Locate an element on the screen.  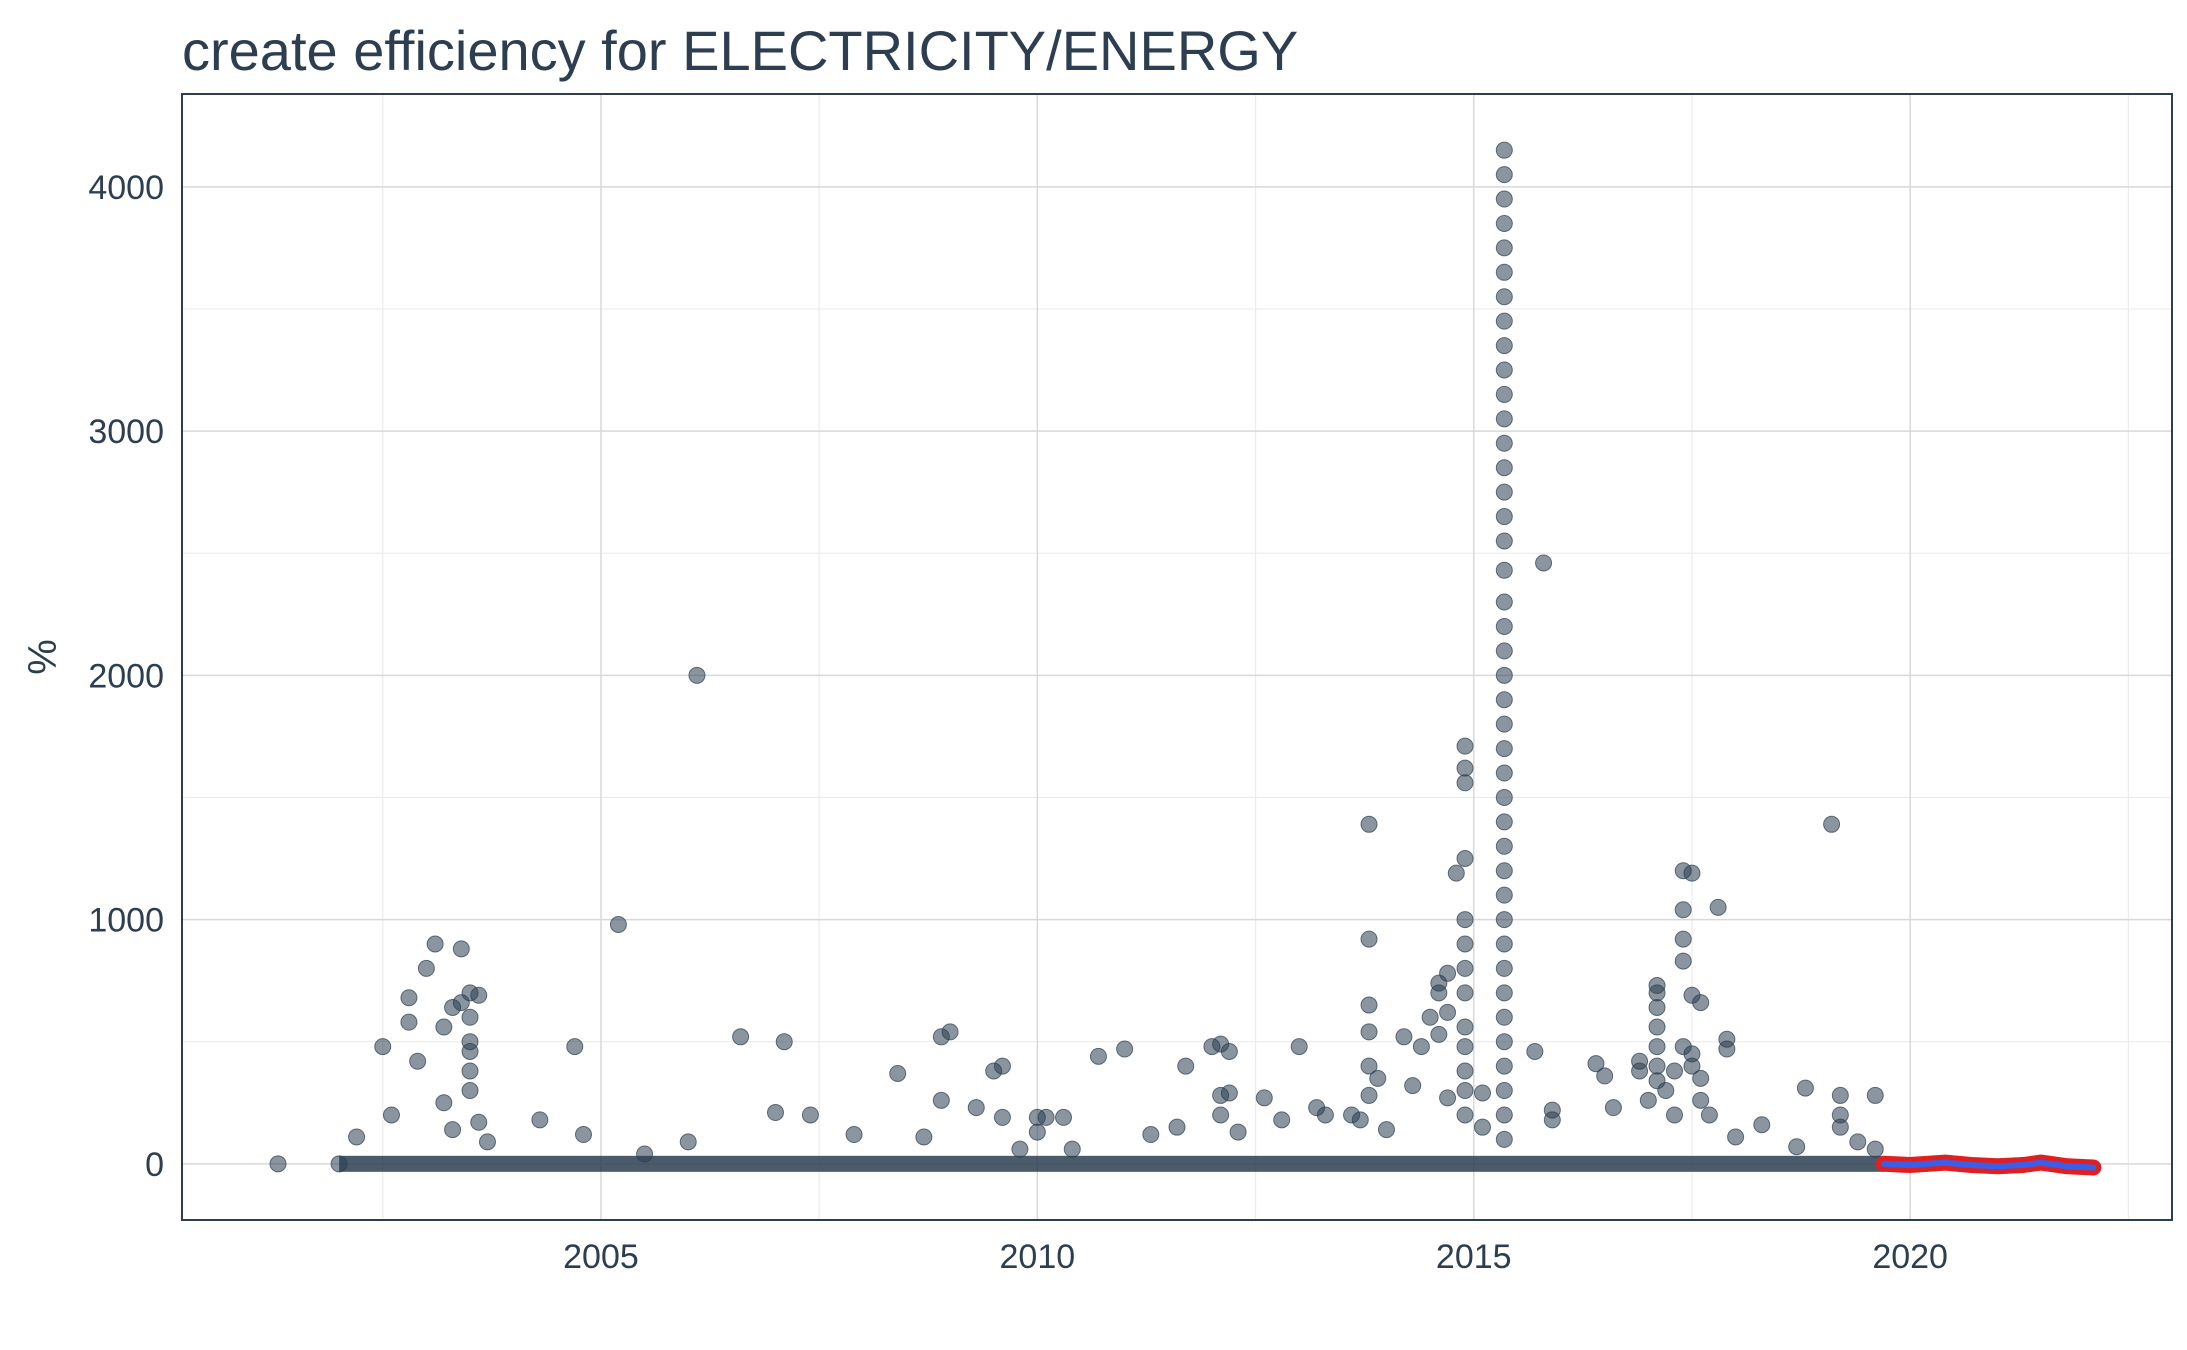
y-tick-label: 1000 is located at coordinates (126, 921).